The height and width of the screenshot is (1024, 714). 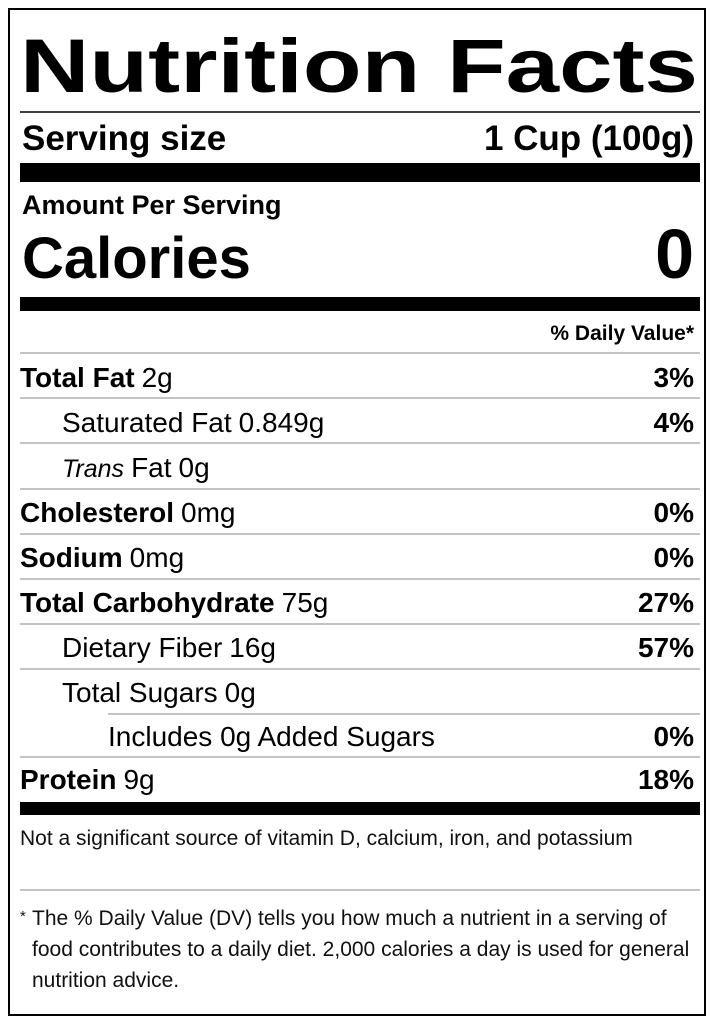 What do you see at coordinates (674, 377) in the screenshot?
I see `daily-value: 3%` at bounding box center [674, 377].